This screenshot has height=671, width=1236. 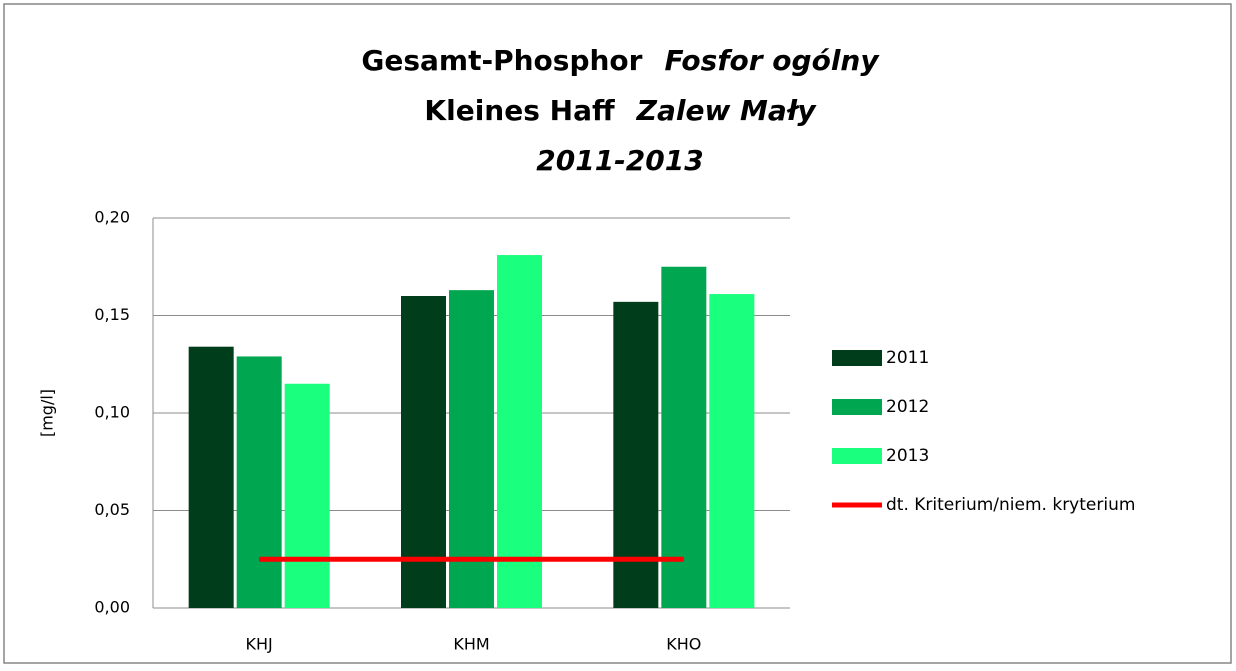 What do you see at coordinates (1010, 505) in the screenshot?
I see `legend-label: dt. Kriterium/niem. kryterium` at bounding box center [1010, 505].